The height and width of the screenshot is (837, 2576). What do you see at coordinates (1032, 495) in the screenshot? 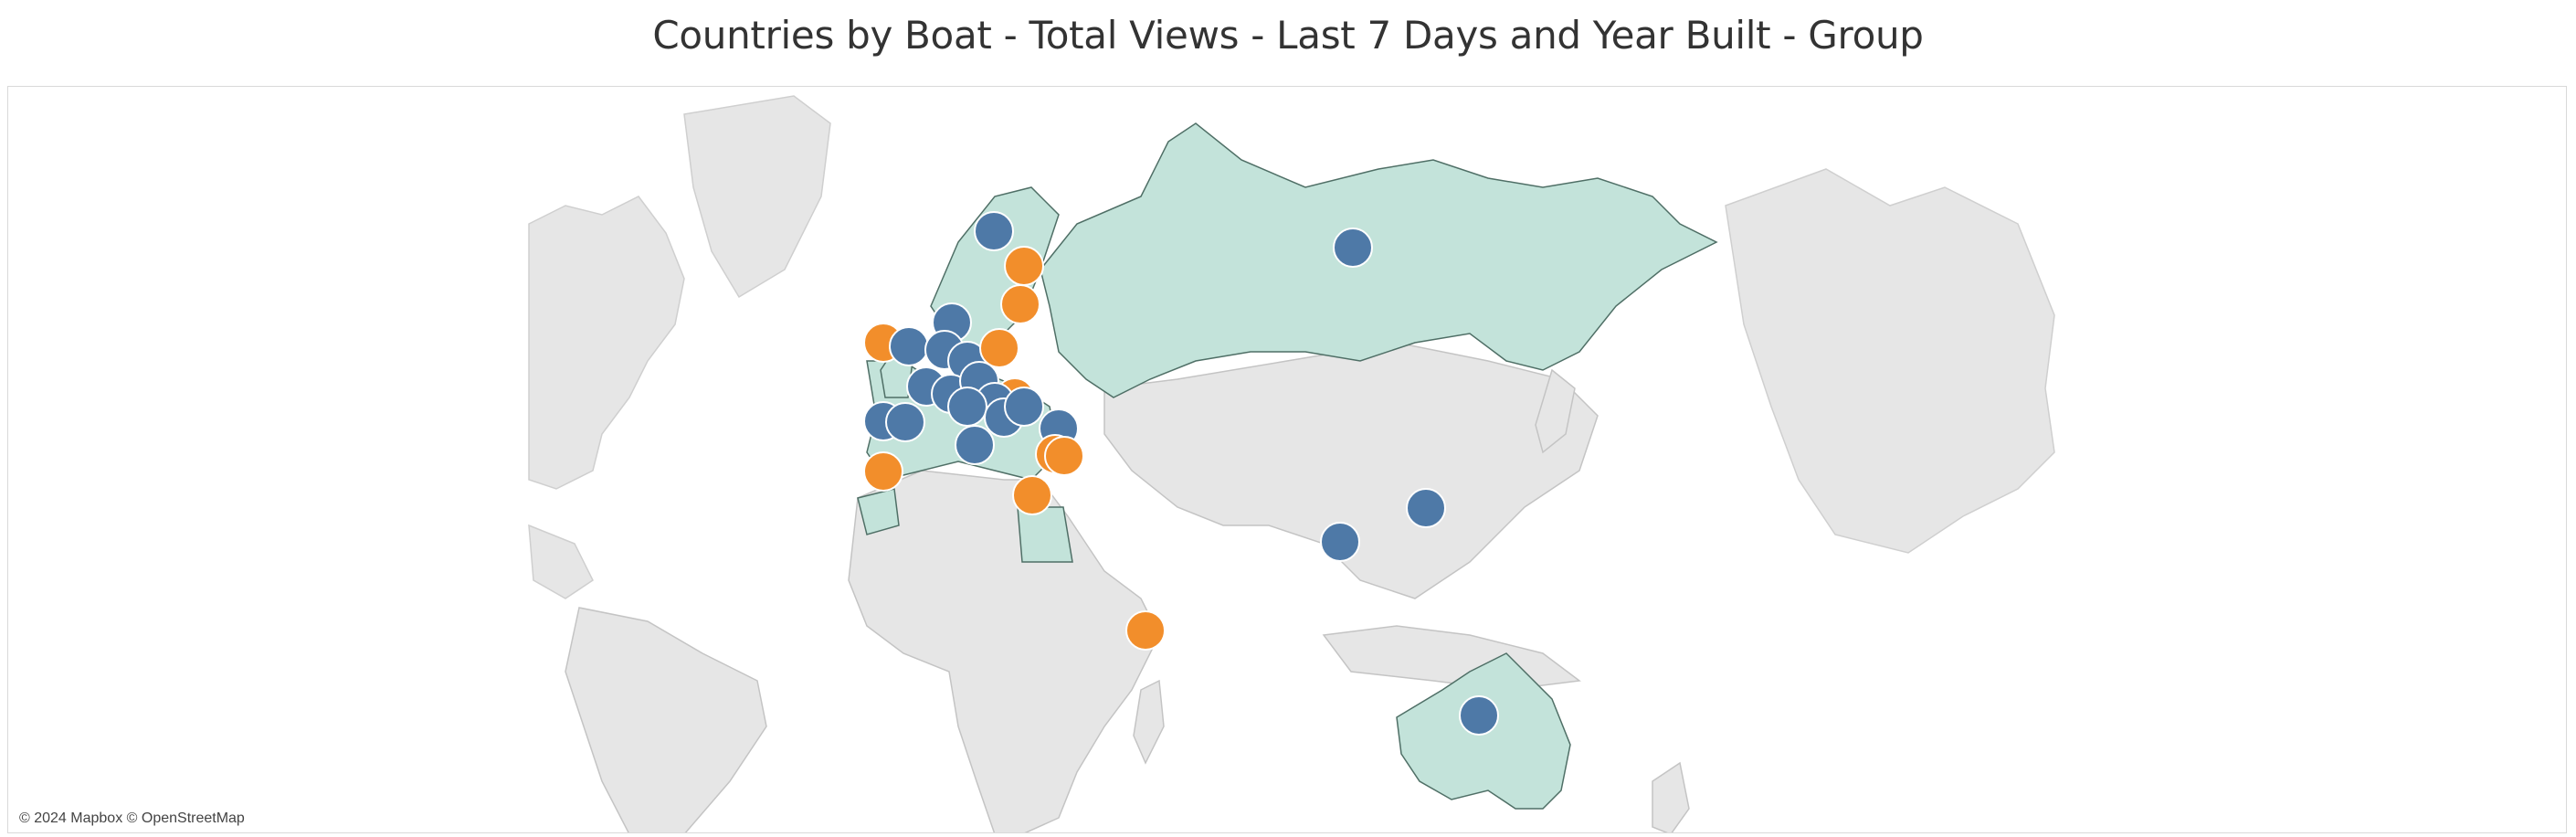
I see `map-marker-egypt` at bounding box center [1032, 495].